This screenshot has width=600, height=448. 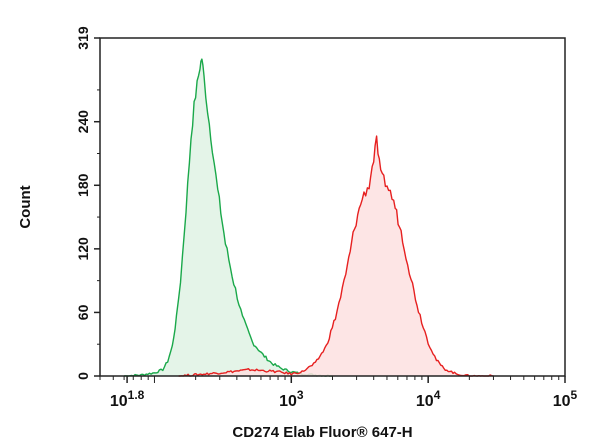 What do you see at coordinates (83, 312) in the screenshot?
I see `y-tick-label: 60` at bounding box center [83, 312].